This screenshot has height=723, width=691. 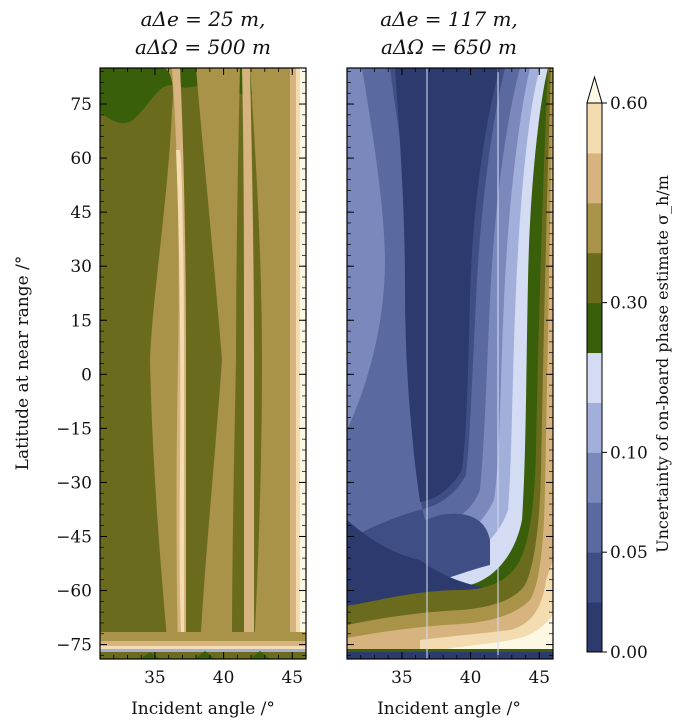 I want to click on left-band-stripe2, so click(x=248, y=359).